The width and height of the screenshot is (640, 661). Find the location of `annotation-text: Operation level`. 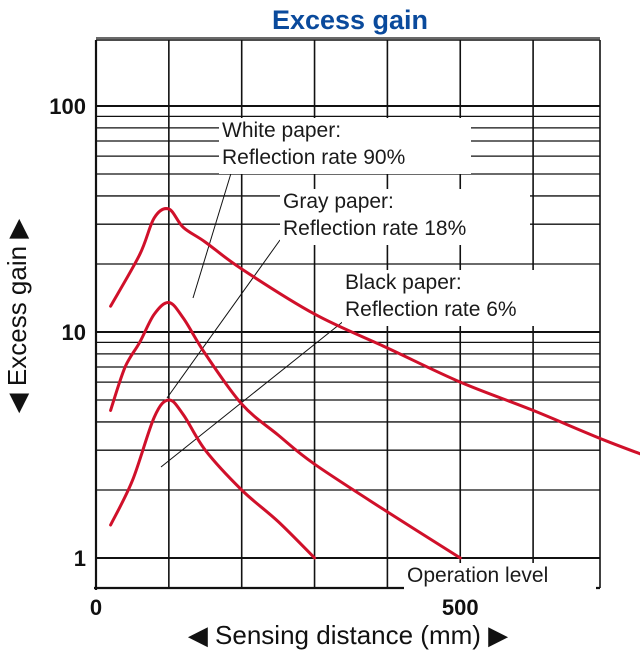

annotation-text: Operation level is located at coordinates (477, 575).